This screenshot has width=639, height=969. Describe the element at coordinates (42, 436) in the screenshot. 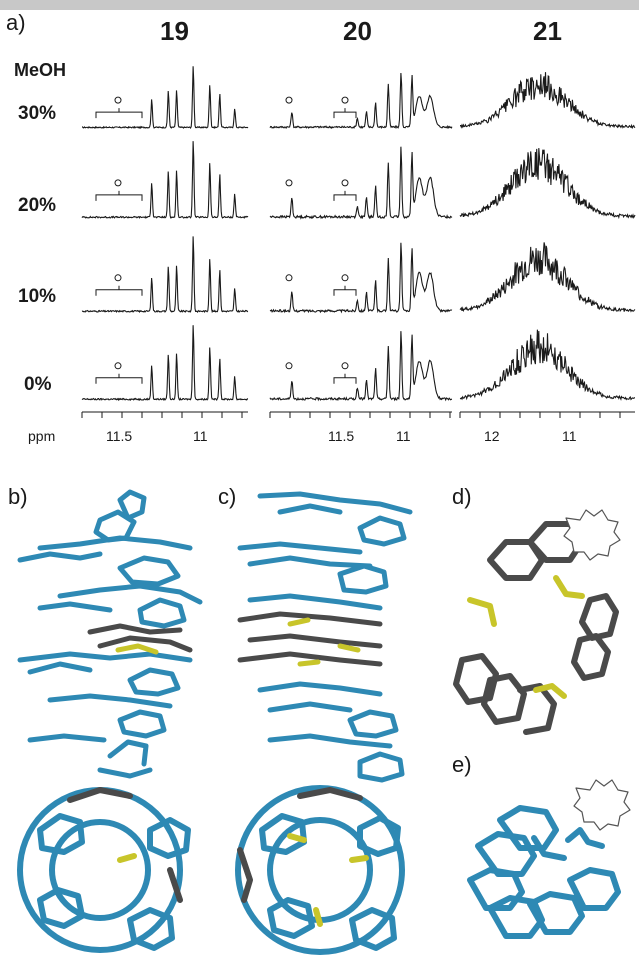

I see `ppm-label: ppm` at that location.